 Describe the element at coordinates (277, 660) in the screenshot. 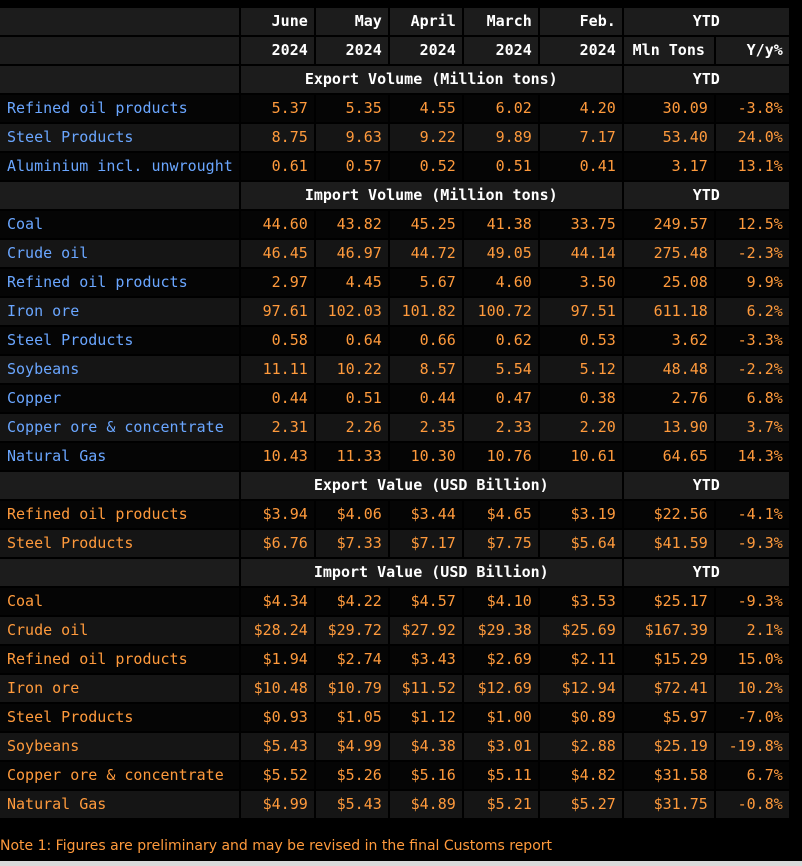

I see `data-cell: $1.94` at that location.